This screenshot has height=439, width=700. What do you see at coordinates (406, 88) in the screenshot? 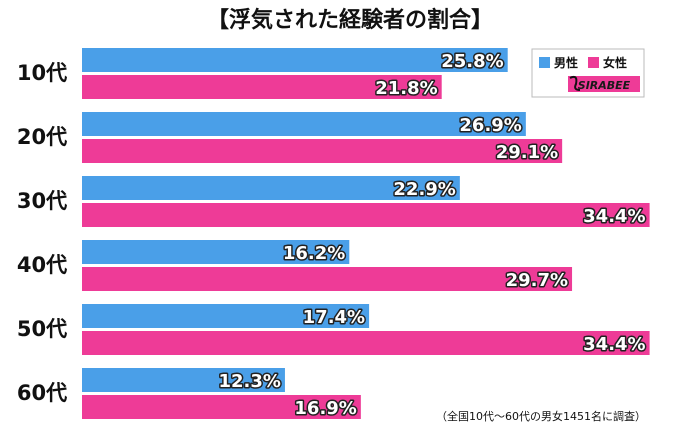
I see `value-label-female: 21.8%` at bounding box center [406, 88].